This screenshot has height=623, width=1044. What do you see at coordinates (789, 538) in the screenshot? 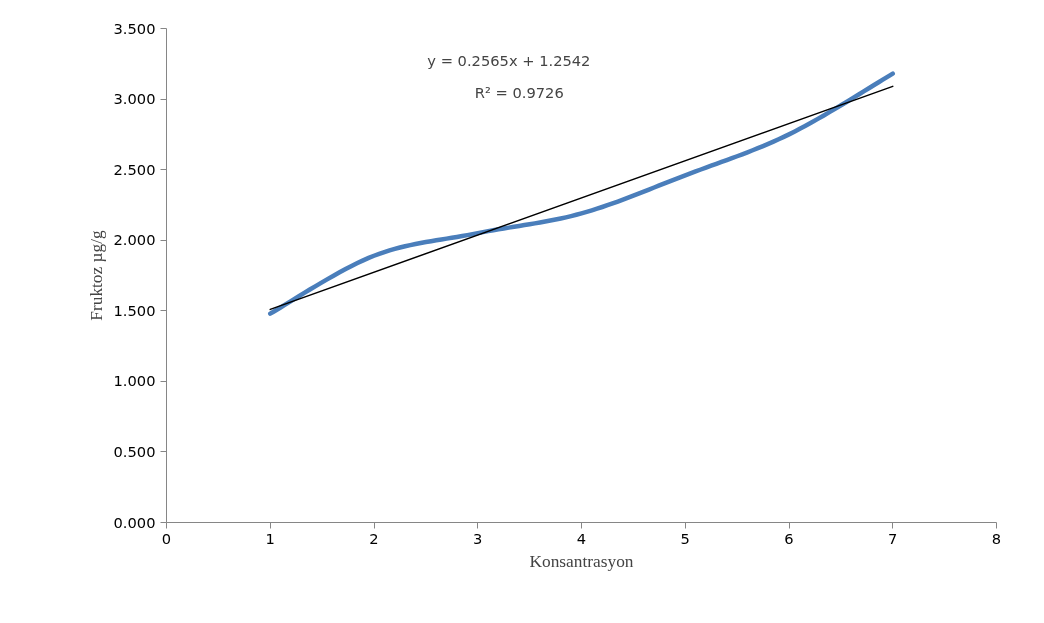
I see `x-tick-label: 6` at bounding box center [789, 538].